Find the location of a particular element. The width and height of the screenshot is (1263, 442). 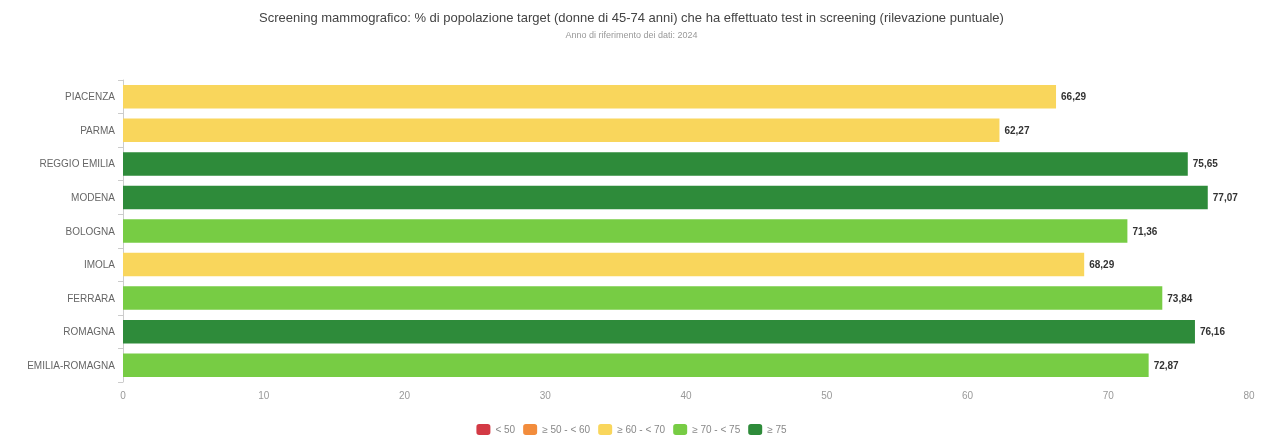

y-tick-label: IMOLA is located at coordinates (99, 265).